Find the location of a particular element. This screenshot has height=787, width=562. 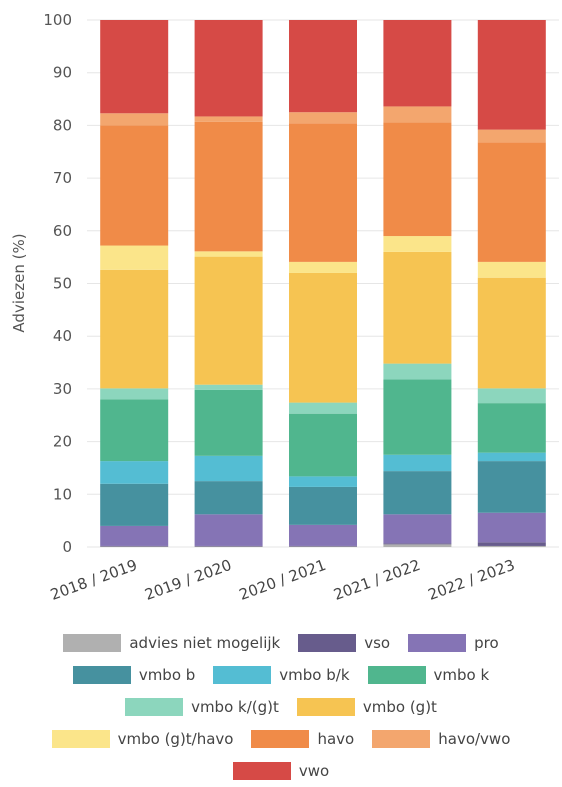

legend-label: vmbo (g)t/havo is located at coordinates (175, 739).